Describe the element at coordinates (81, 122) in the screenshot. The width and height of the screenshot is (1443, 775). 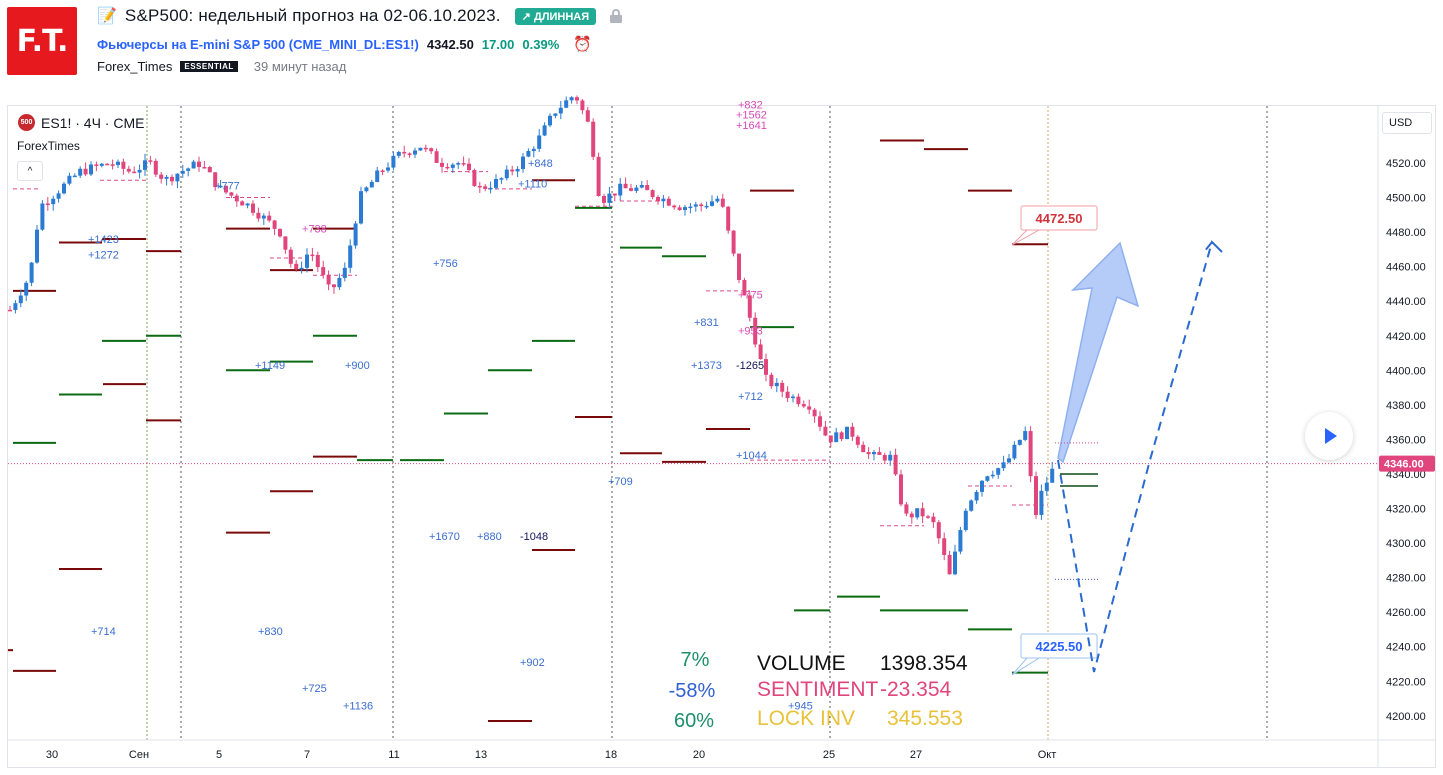
I see `chart-legend-symbol: 500 ES1! · 4Ч · CME` at that location.